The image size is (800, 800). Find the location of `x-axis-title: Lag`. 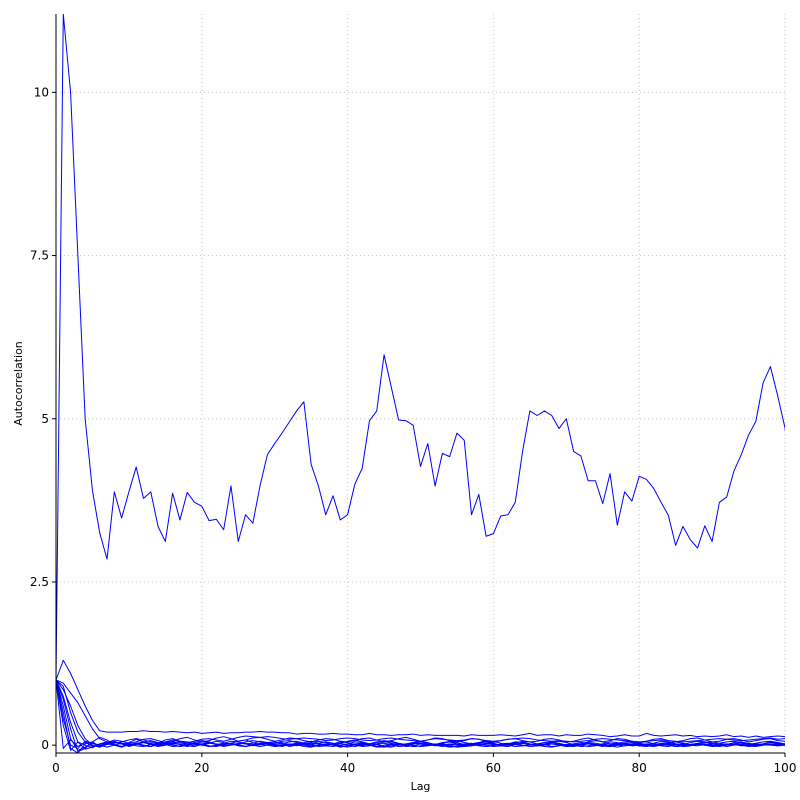

x-axis-title: Lag is located at coordinates (421, 786).